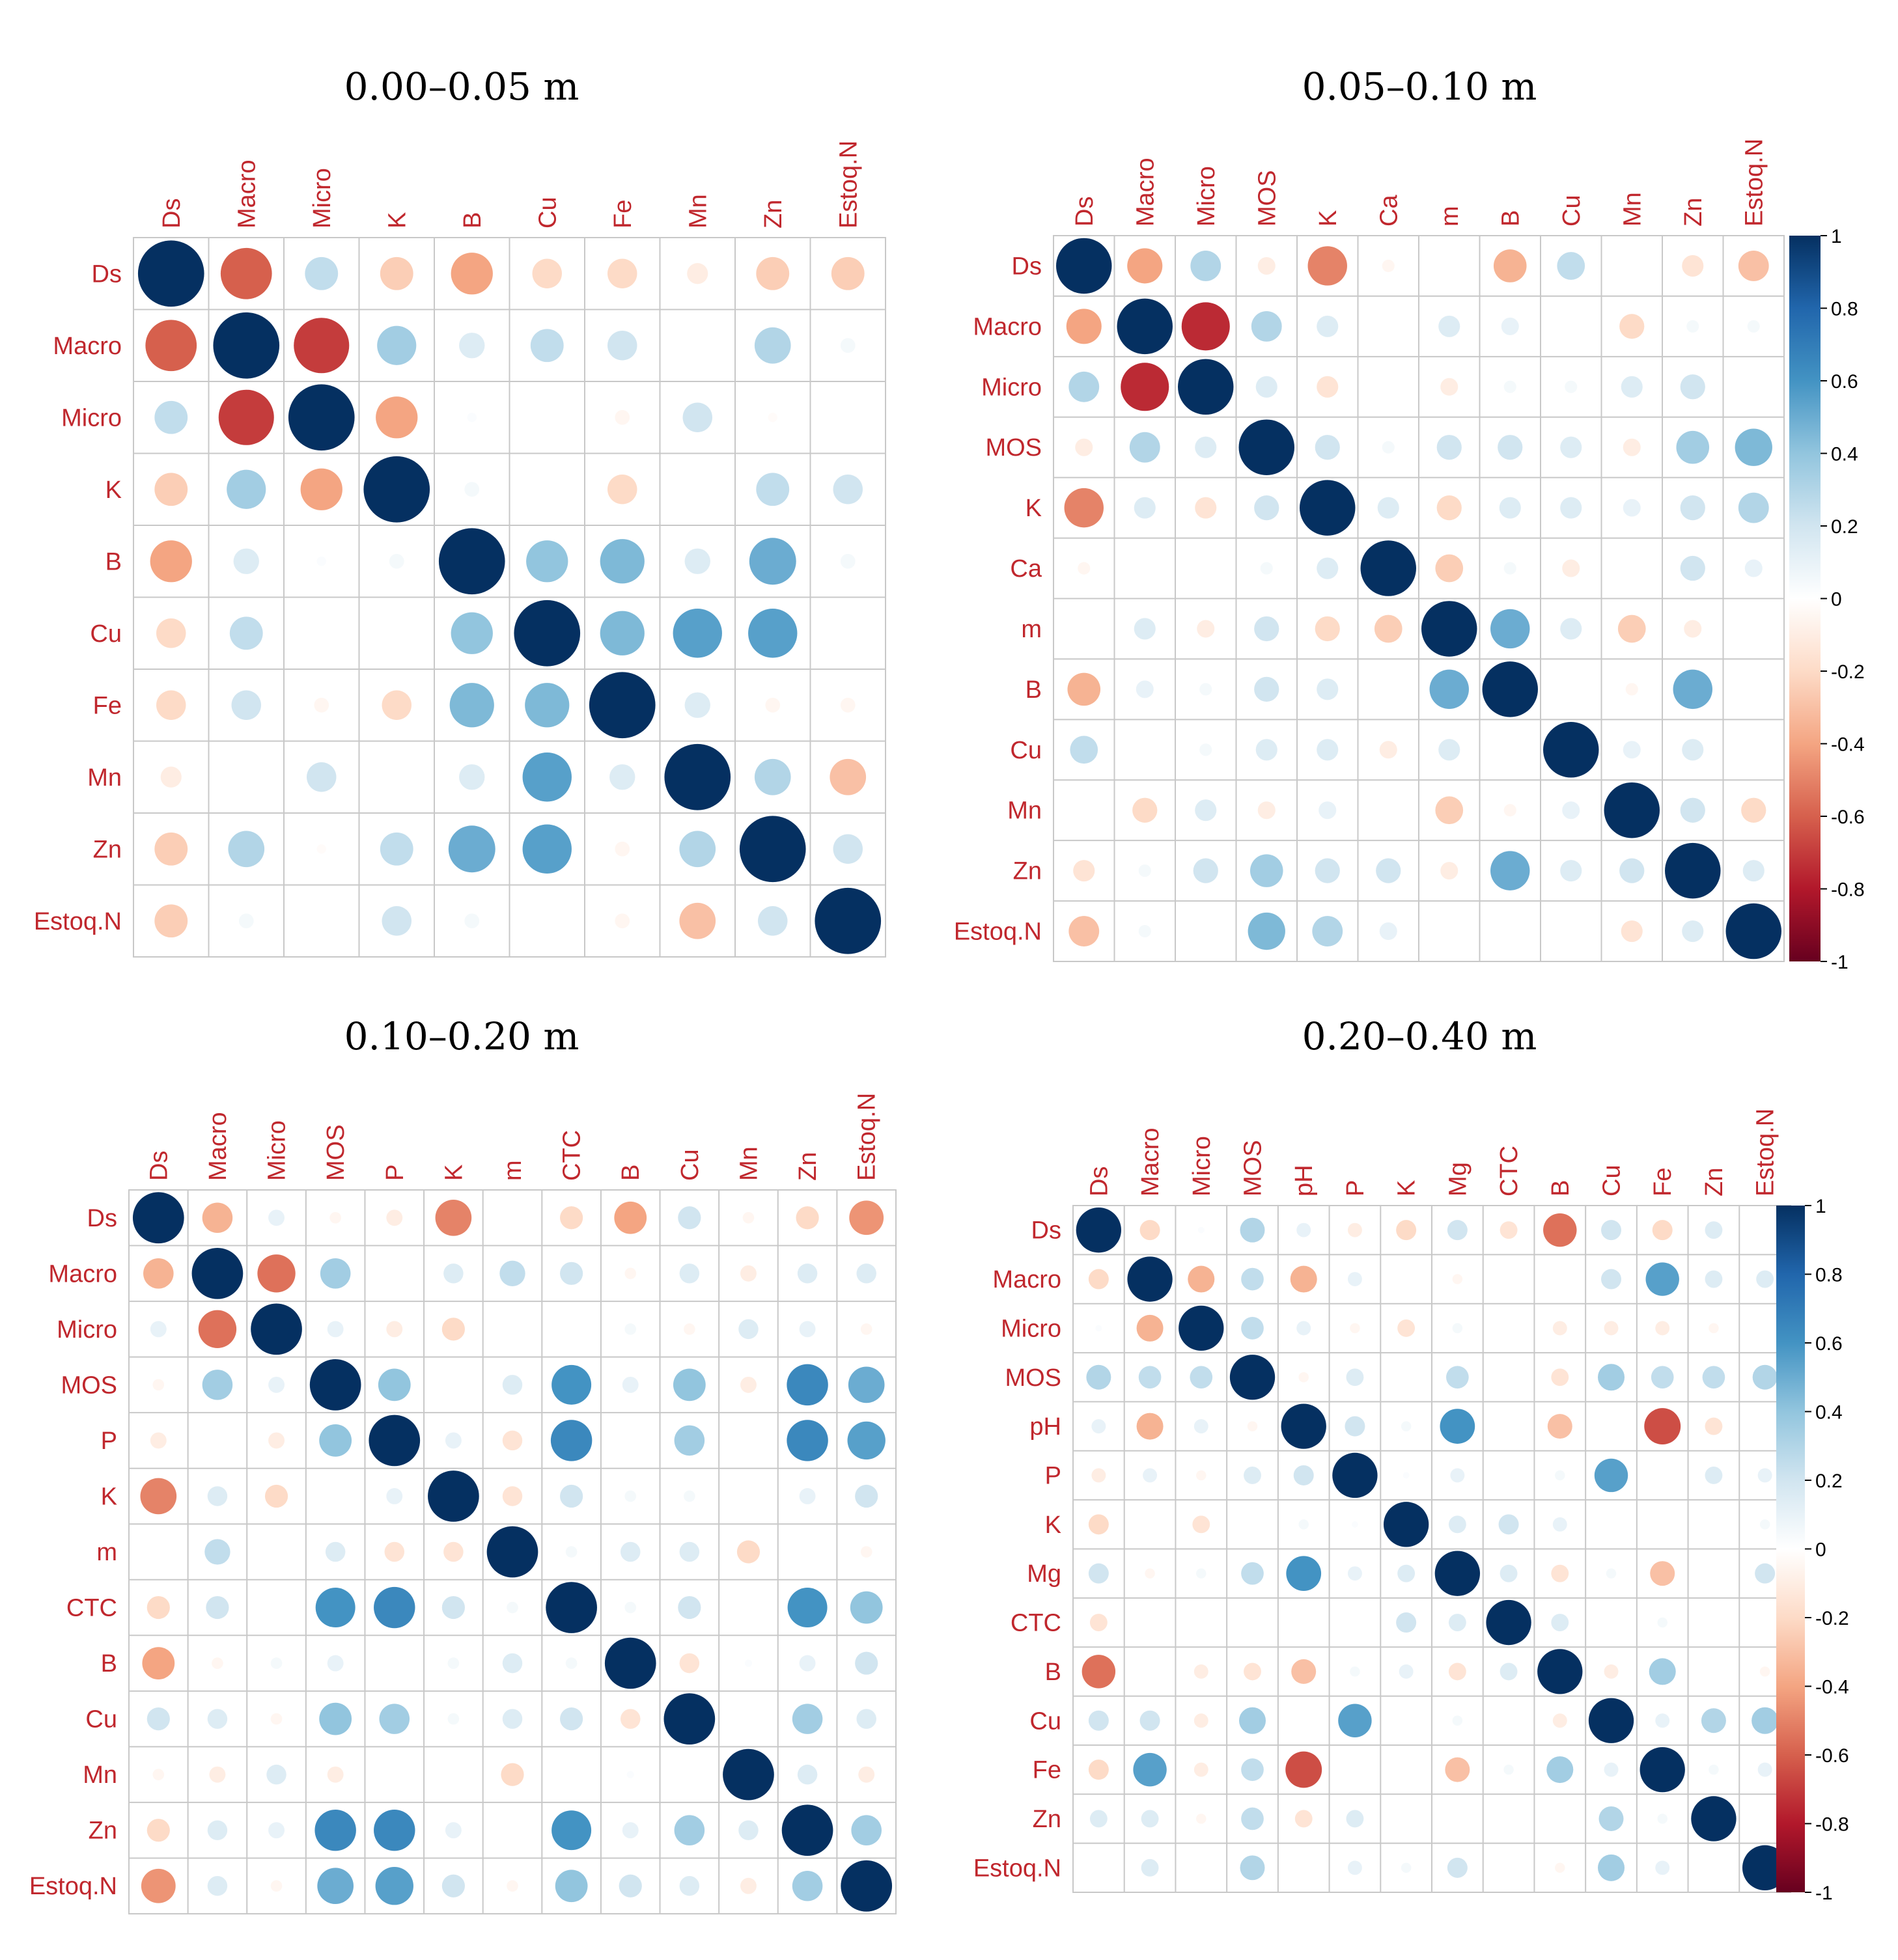  What do you see at coordinates (1206, 447) in the screenshot?
I see `corr-circle-MOS-Micro` at bounding box center [1206, 447].